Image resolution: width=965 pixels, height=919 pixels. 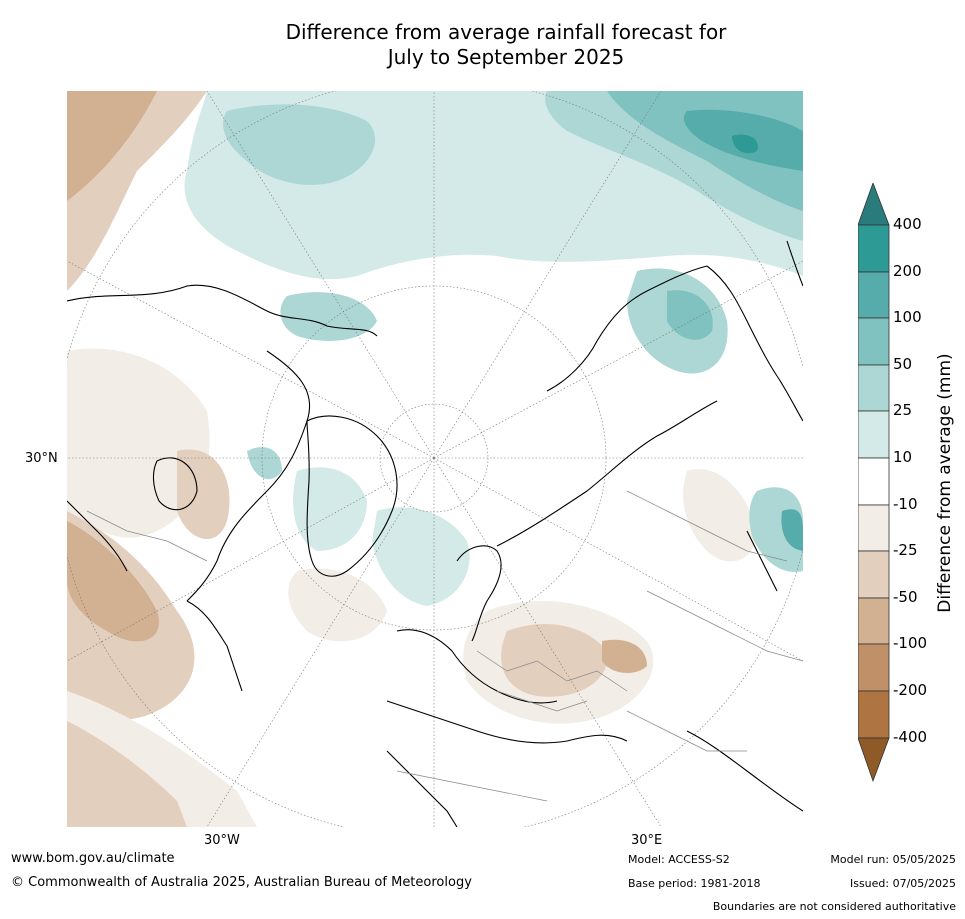 I want to click on coastline-europe, so click(x=477, y=666).